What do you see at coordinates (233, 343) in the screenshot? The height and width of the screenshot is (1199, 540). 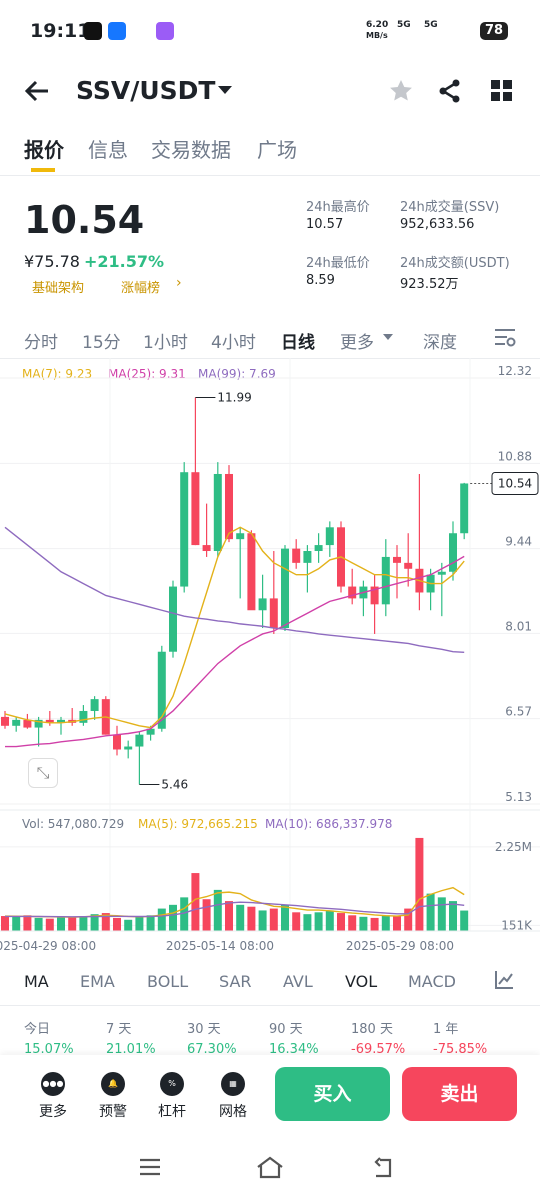 I see `timeframe: 4小时` at bounding box center [233, 343].